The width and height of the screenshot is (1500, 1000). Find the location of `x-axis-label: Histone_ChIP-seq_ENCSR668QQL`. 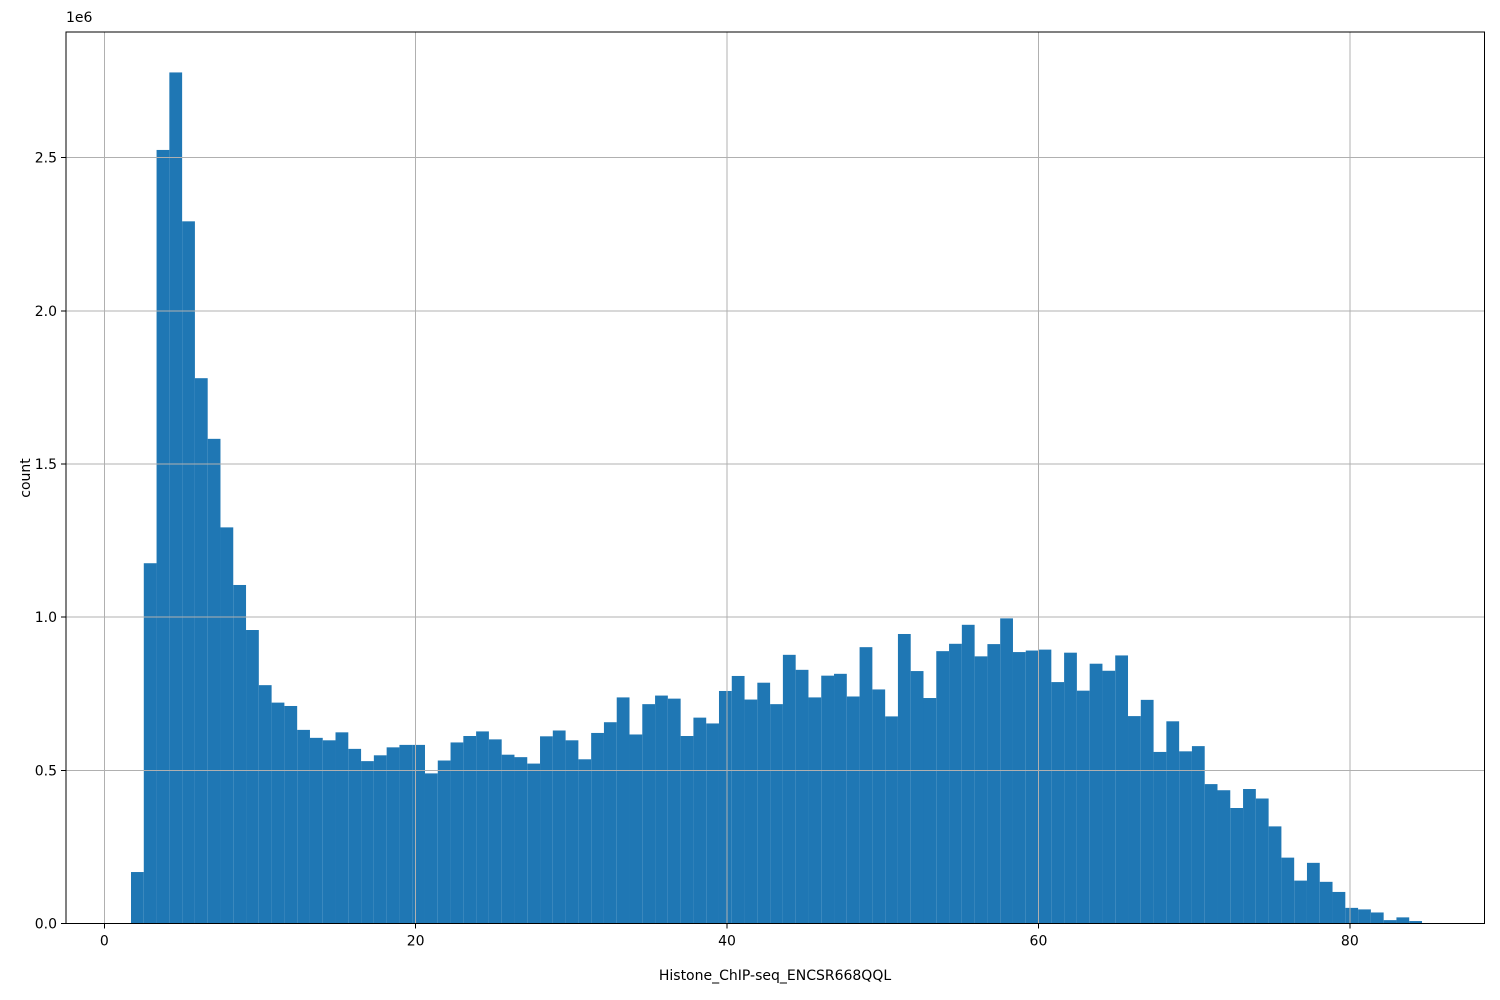

x-axis-label: Histone_ChIP-seq_ENCSR668QQL is located at coordinates (775, 976).